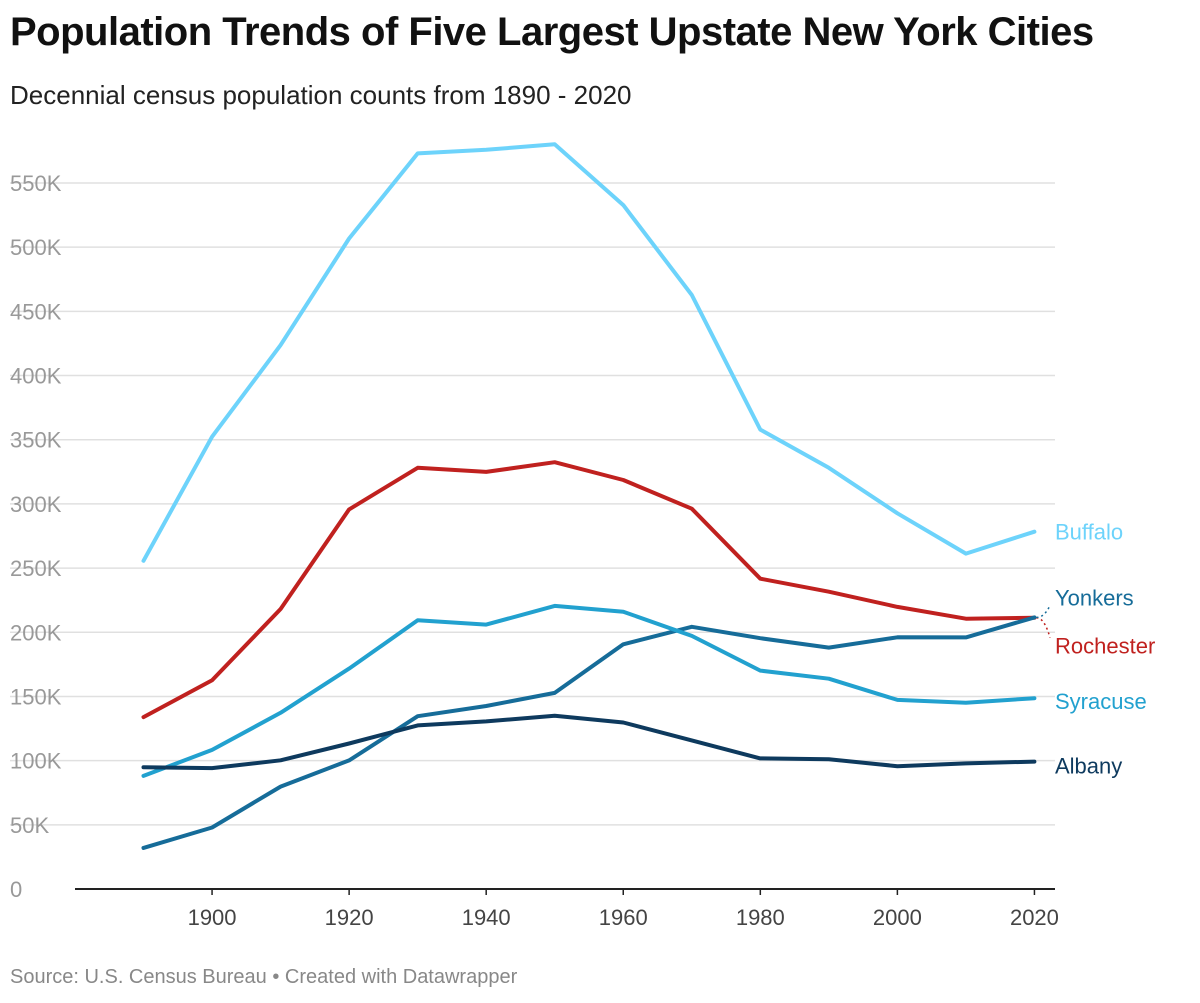 The image size is (1200, 1003). I want to click on series-line-syracuse, so click(589, 690).